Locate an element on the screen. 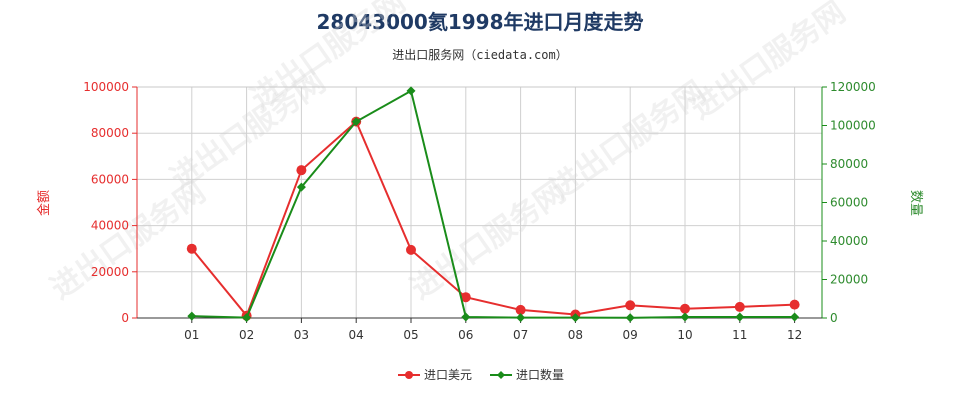 This screenshot has width=960, height=400. left-axis-label: 金额 is located at coordinates (44, 203).